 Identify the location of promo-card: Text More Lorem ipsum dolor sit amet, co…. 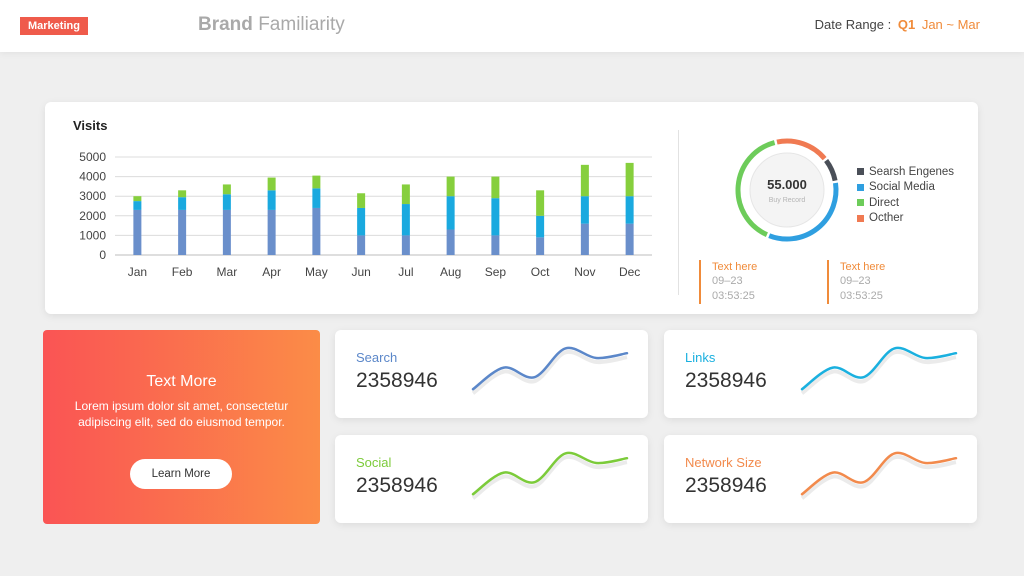
(181, 427).